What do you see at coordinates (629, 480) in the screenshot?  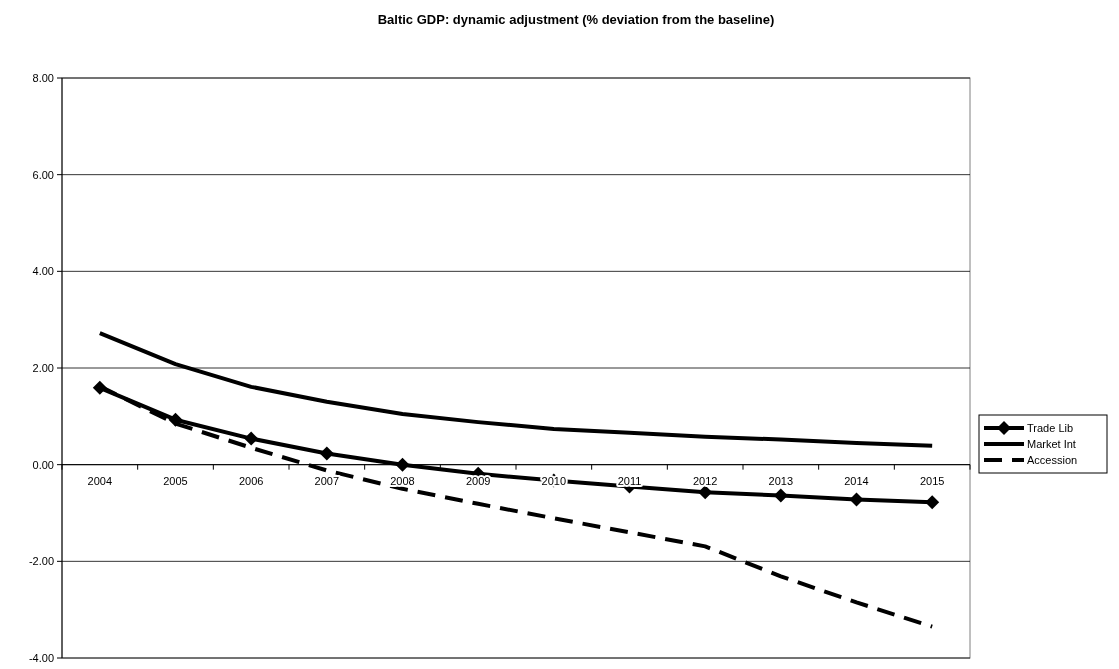 I see `x-tick-label: 2011` at bounding box center [629, 480].